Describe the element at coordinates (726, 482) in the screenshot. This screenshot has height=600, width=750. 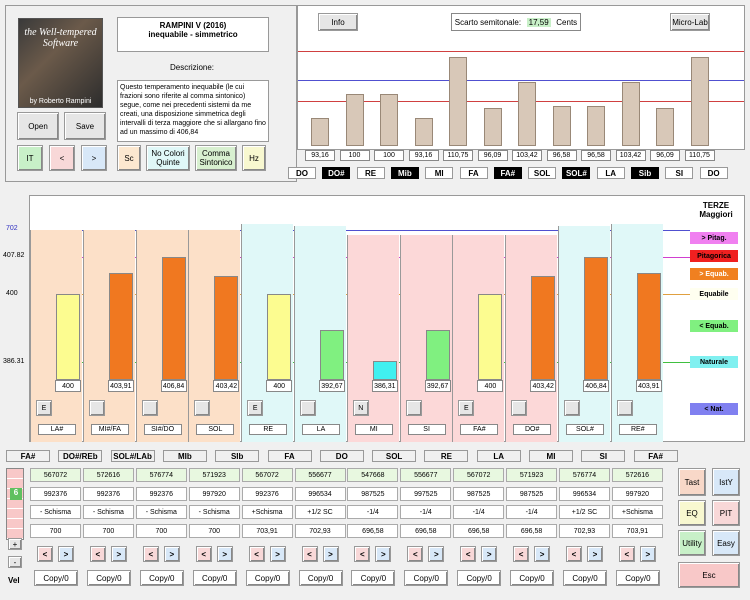
I see `isty-button: IstY` at that location.